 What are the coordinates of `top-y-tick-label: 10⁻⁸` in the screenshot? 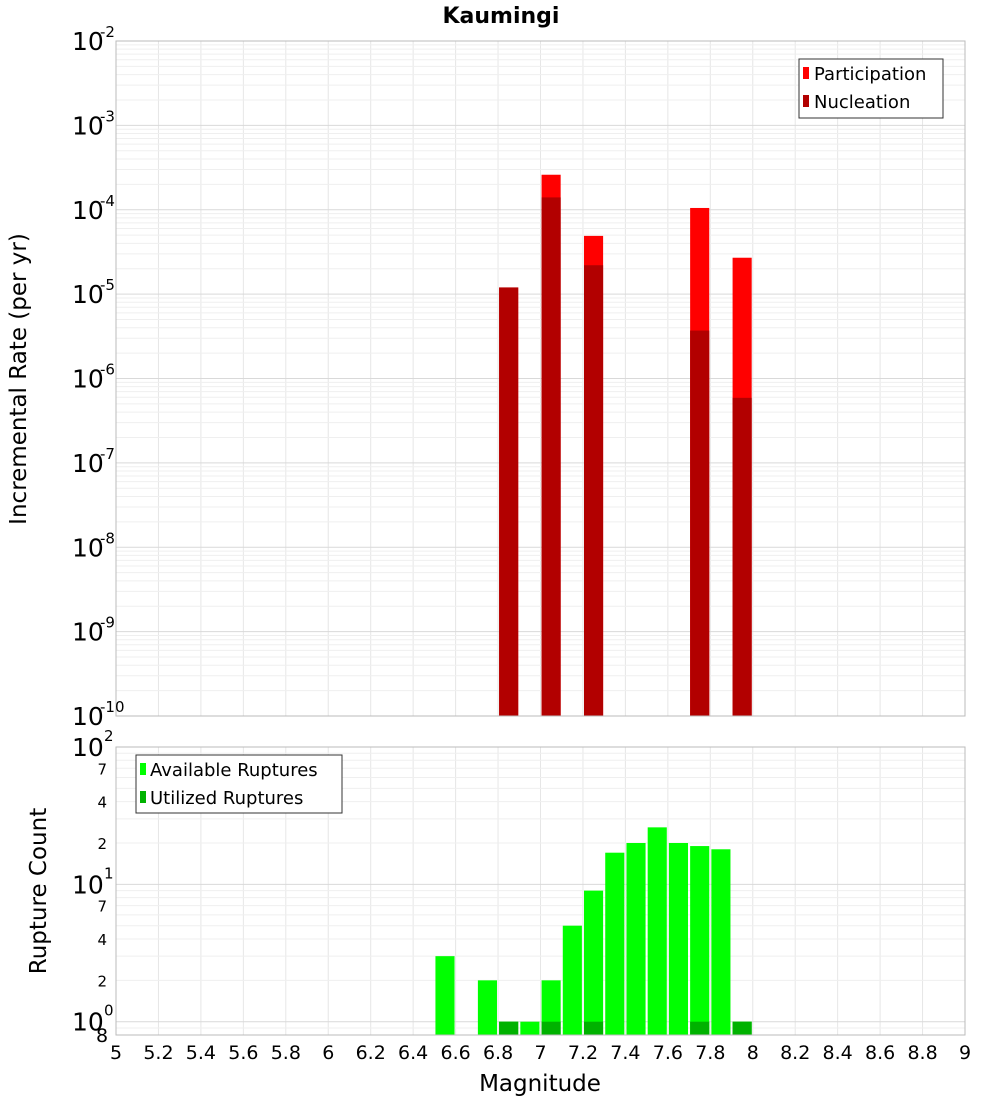 It's located at (93, 545).